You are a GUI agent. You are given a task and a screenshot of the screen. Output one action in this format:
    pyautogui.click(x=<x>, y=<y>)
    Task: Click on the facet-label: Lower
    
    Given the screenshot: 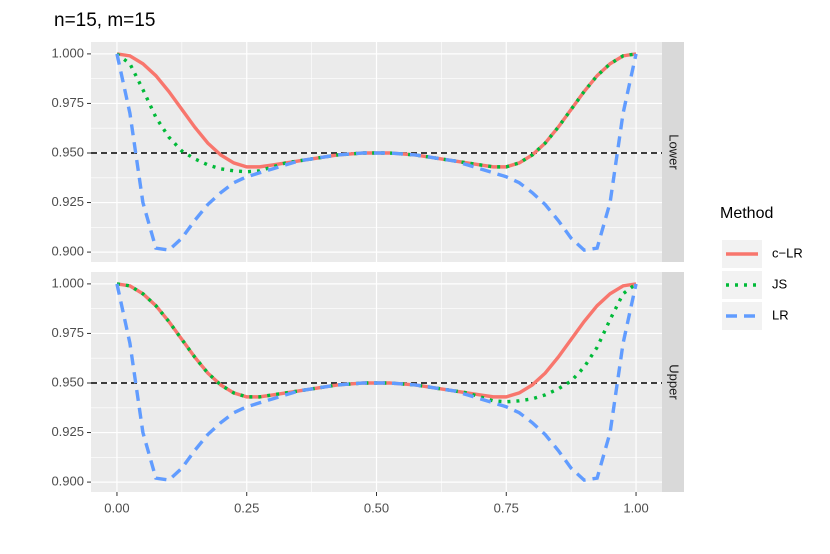 What is the action you would take?
    pyautogui.click(x=674, y=152)
    